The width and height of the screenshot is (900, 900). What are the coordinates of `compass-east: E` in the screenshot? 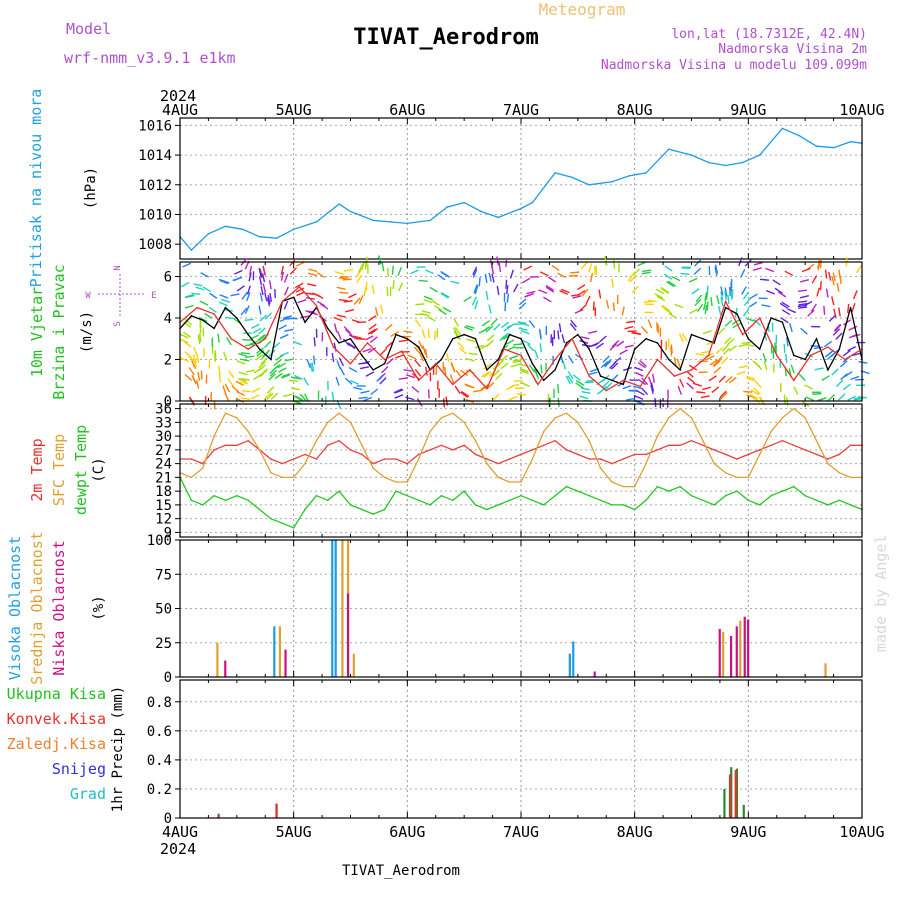 It's located at (153, 296).